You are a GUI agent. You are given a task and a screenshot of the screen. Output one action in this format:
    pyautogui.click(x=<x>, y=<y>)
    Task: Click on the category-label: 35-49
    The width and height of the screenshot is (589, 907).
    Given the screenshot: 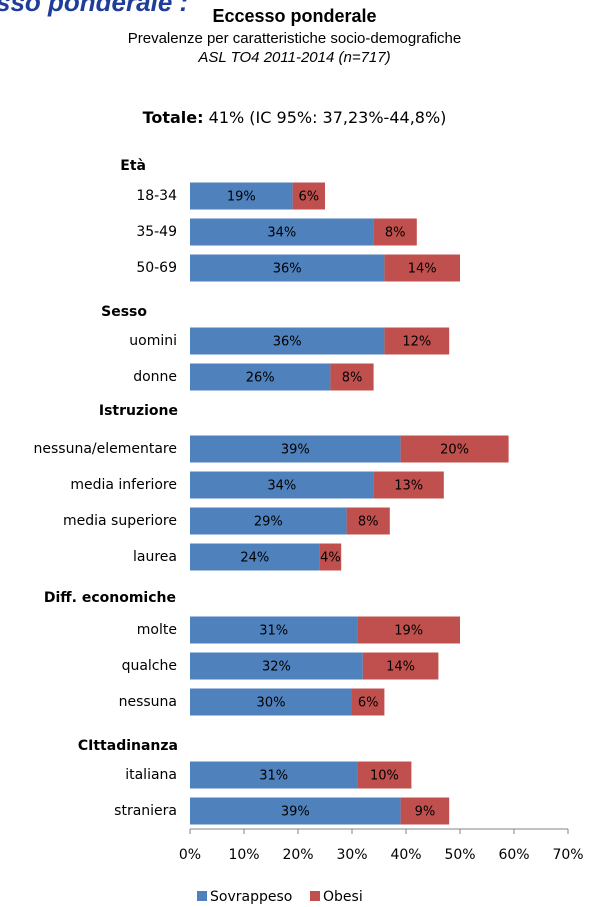 What is the action you would take?
    pyautogui.click(x=156, y=232)
    